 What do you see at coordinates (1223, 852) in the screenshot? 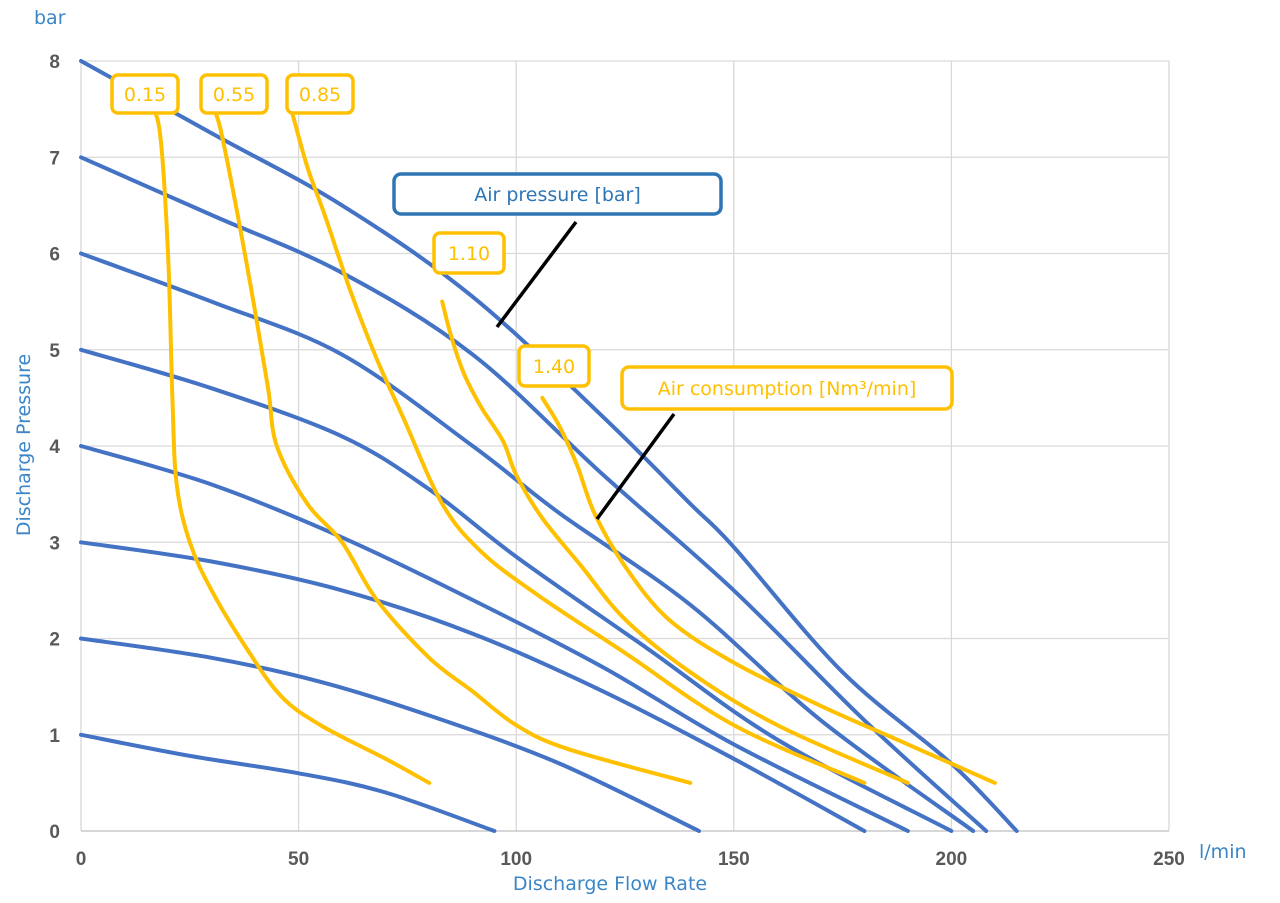
I see `x-unit-label: l/min` at bounding box center [1223, 852].